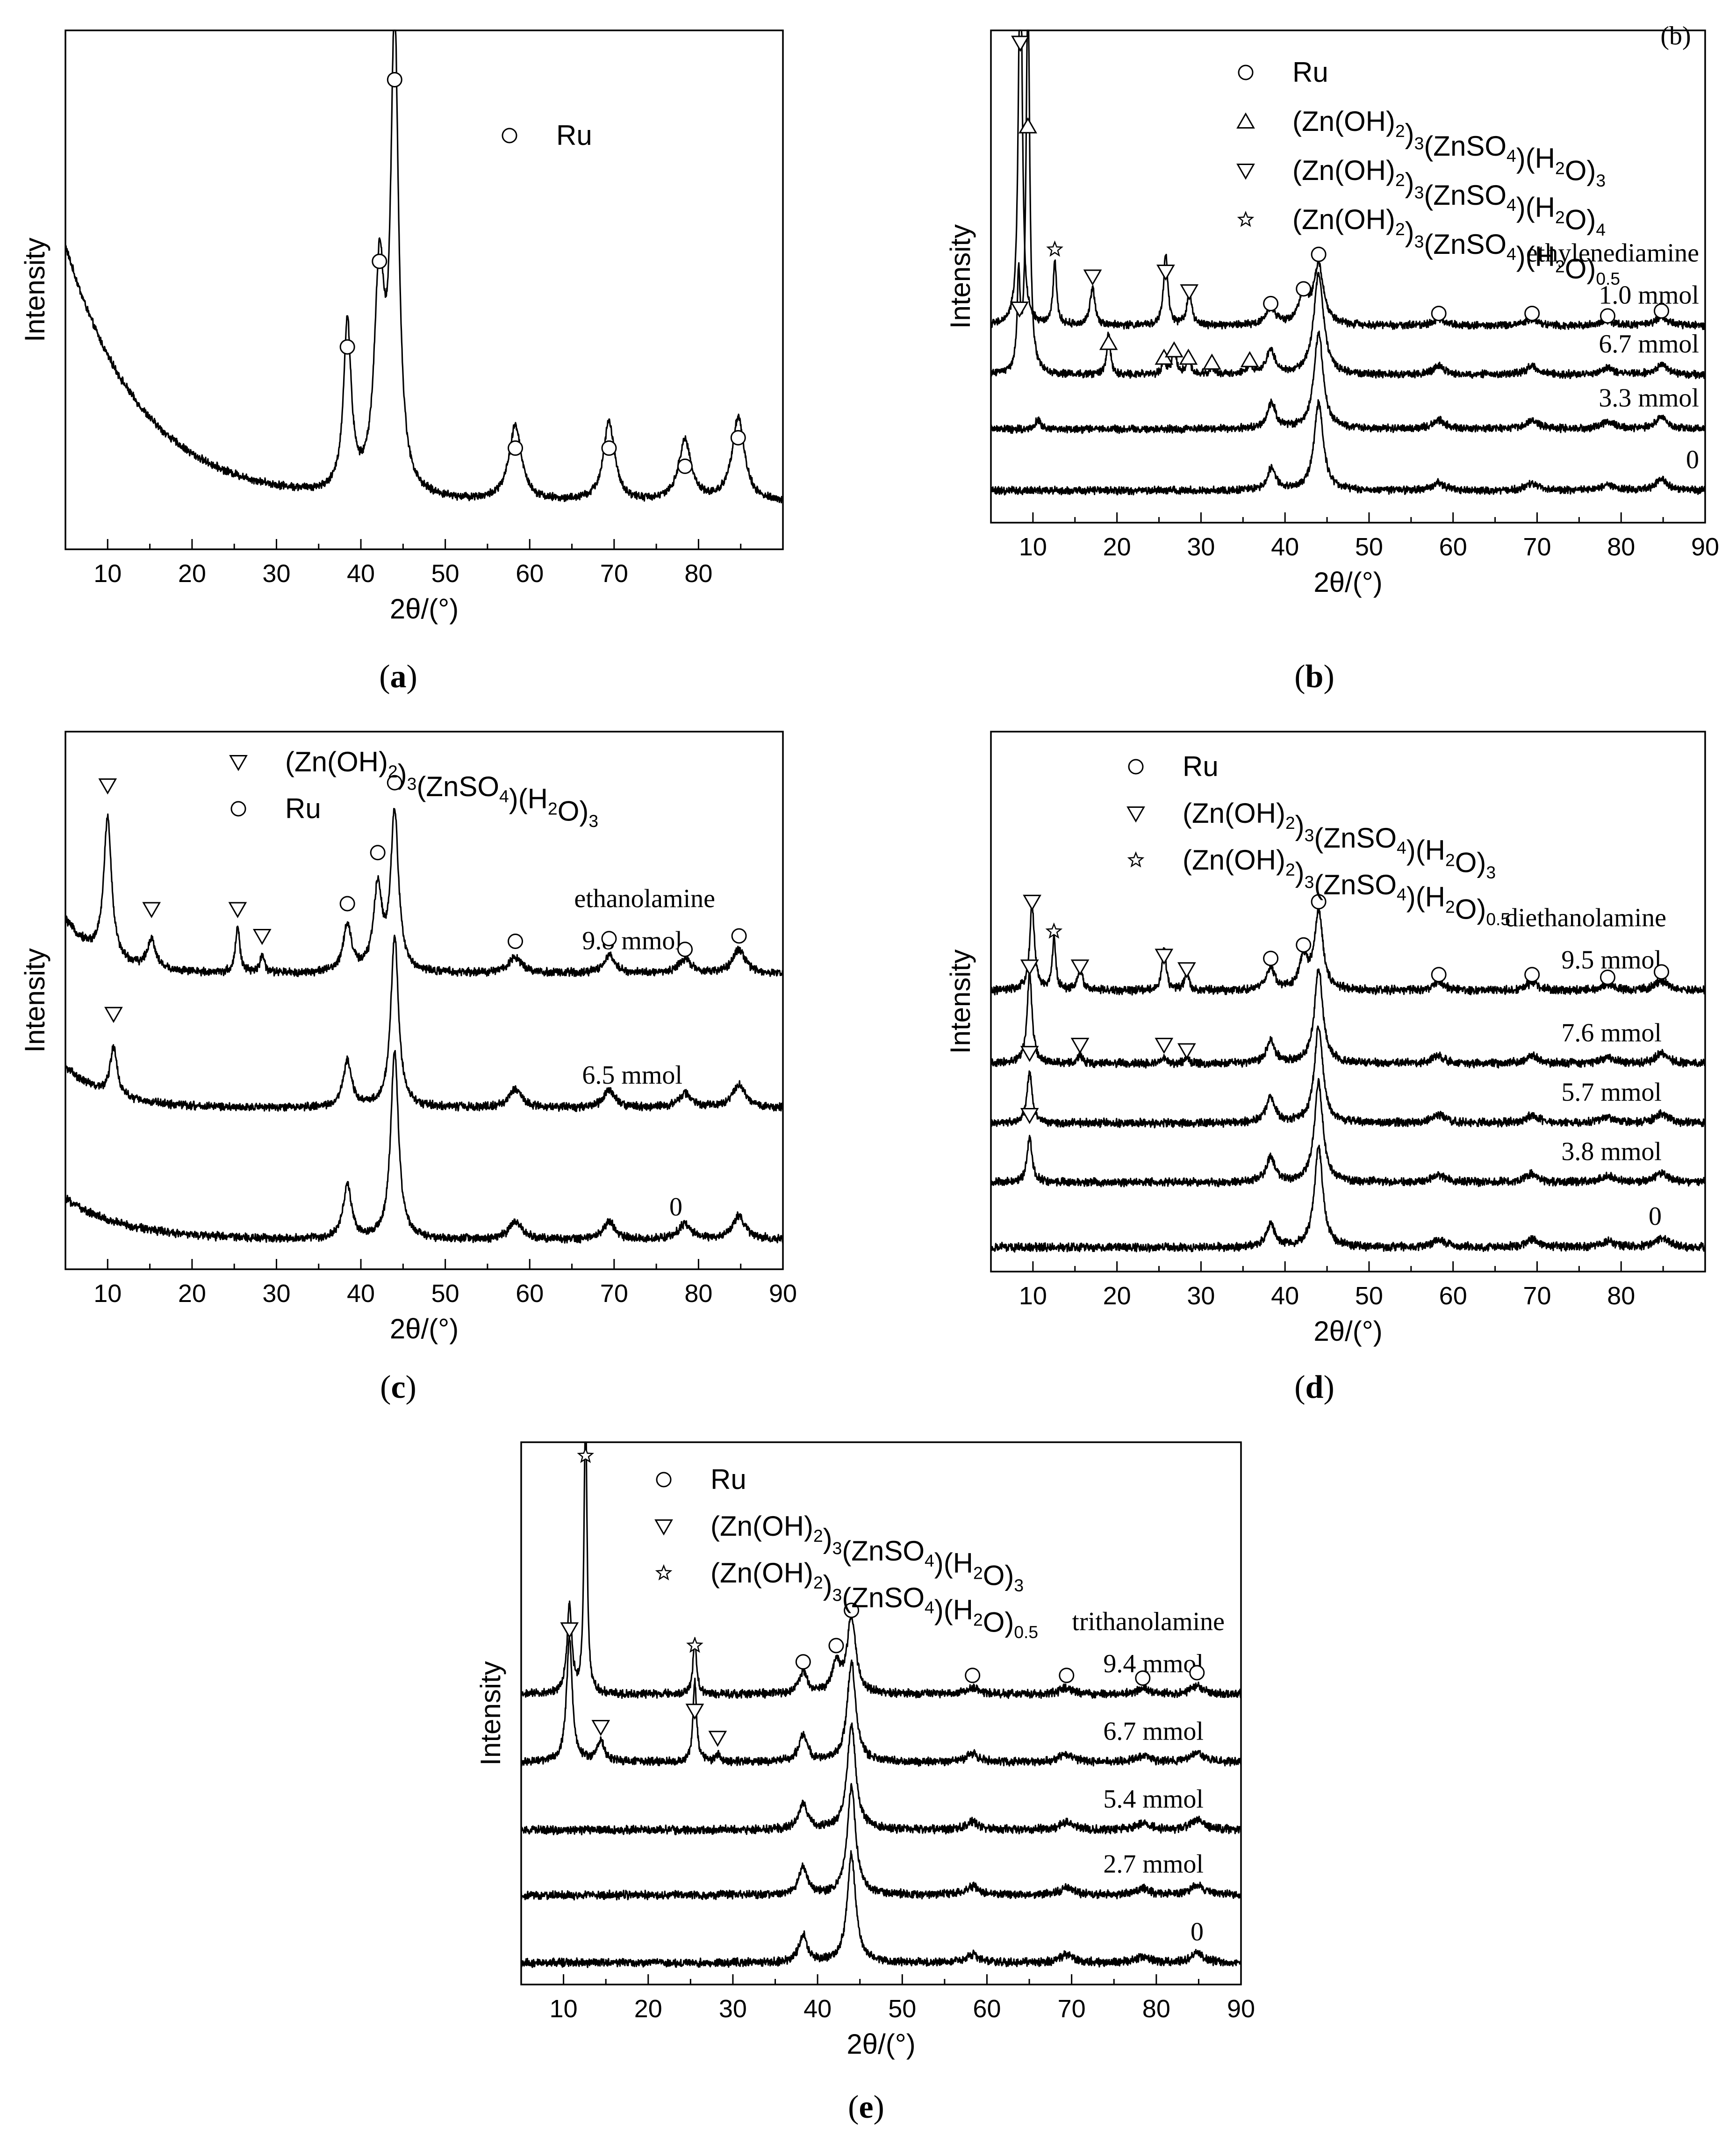 The image size is (1736, 2143). What do you see at coordinates (1705, 547) in the screenshot?
I see `x-tick-label-b-8: 90` at bounding box center [1705, 547].